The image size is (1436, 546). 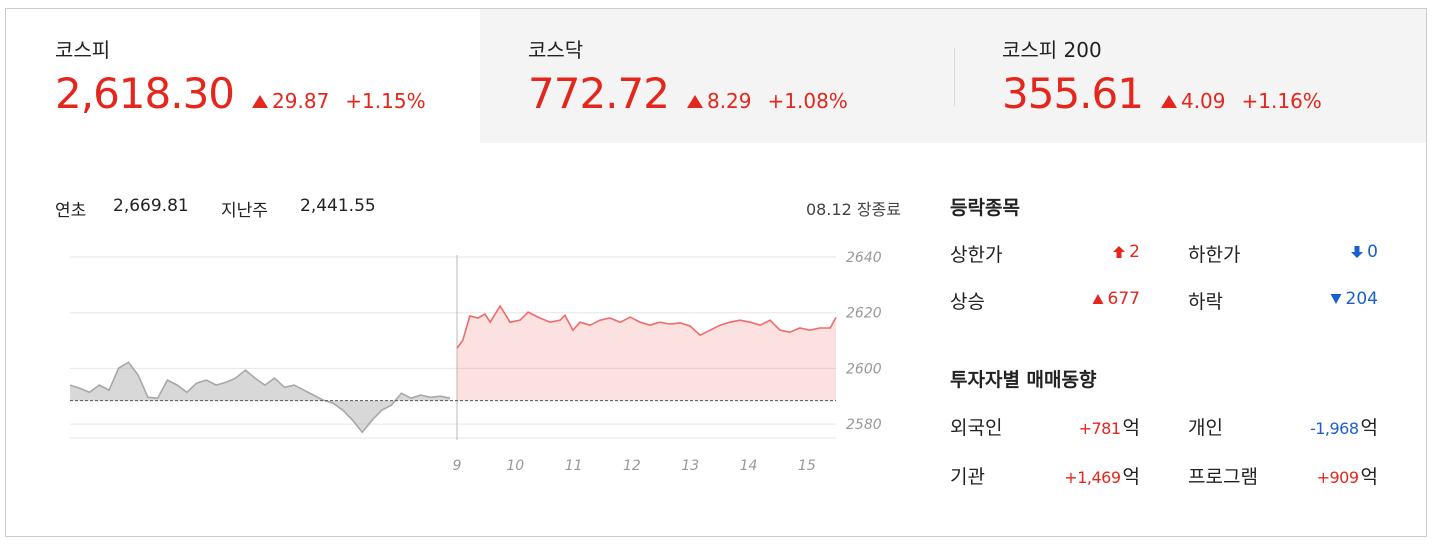 I want to click on change-value: 4.09, so click(x=1203, y=101).